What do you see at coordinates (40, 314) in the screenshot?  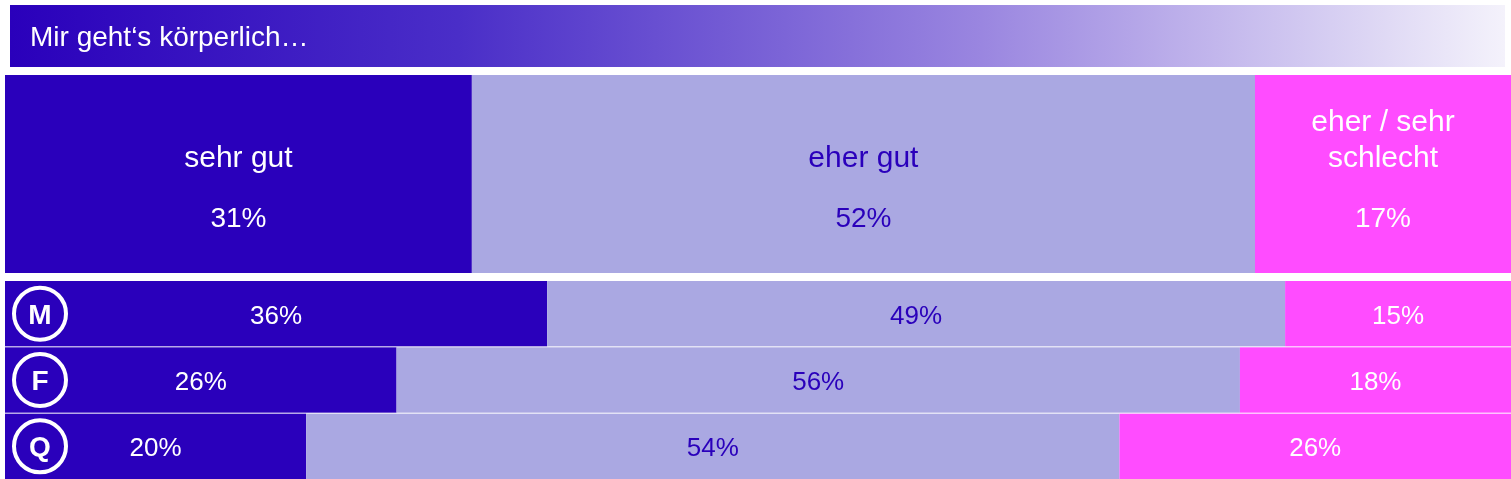 I see `y-tick-label: M` at bounding box center [40, 314].